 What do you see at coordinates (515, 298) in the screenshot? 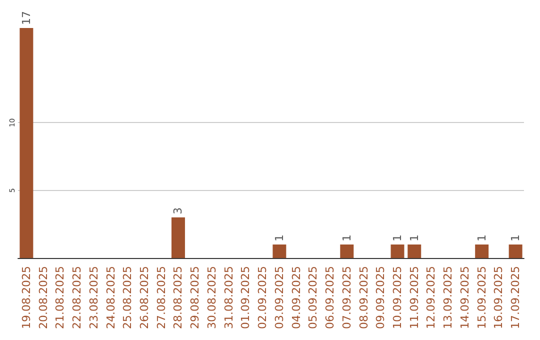
I see `x-tick-label: 17.09.2025` at bounding box center [515, 298].